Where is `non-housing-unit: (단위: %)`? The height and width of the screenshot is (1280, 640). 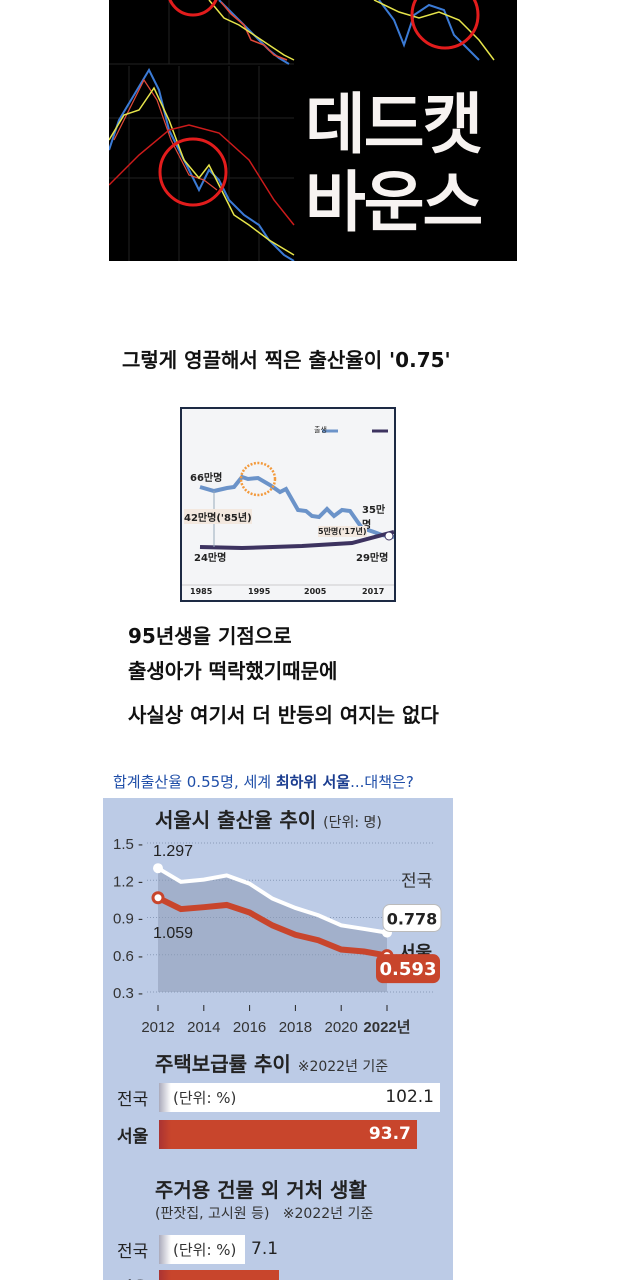 non-housing-unit: (단위: %) is located at coordinates (205, 1250).